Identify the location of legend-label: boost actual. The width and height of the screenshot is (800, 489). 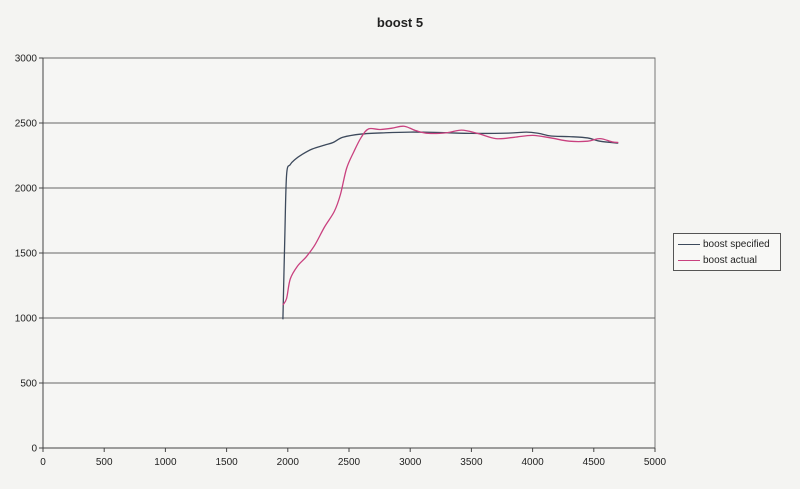
(730, 260).